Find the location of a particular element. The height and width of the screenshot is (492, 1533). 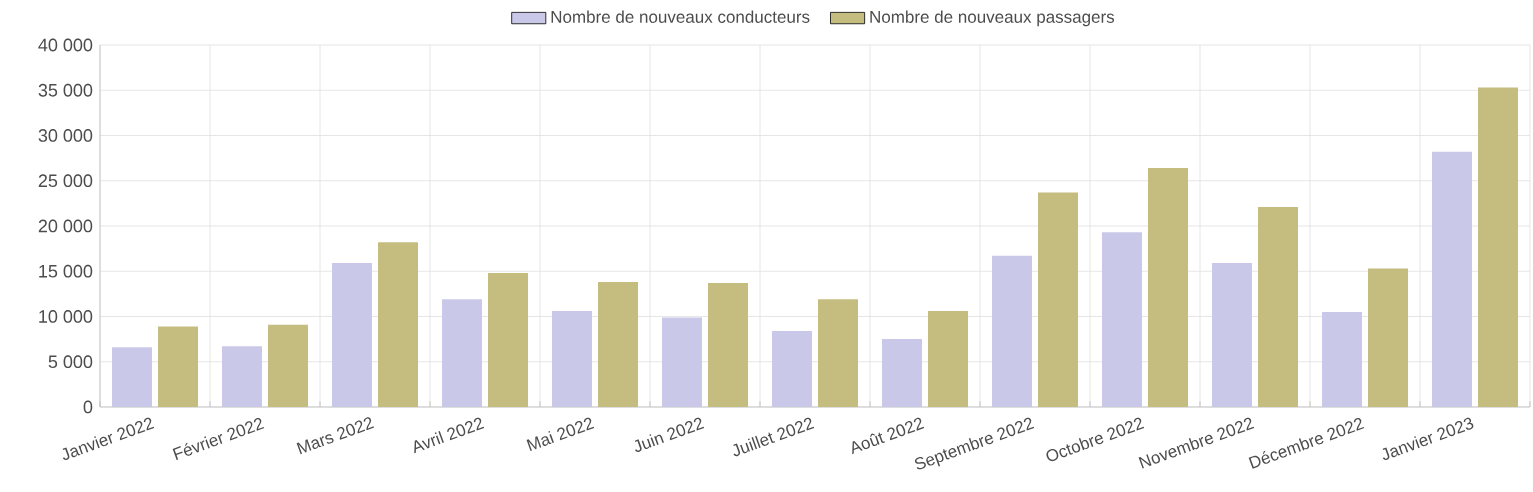

y-tick-label: 35 000 is located at coordinates (65, 90).